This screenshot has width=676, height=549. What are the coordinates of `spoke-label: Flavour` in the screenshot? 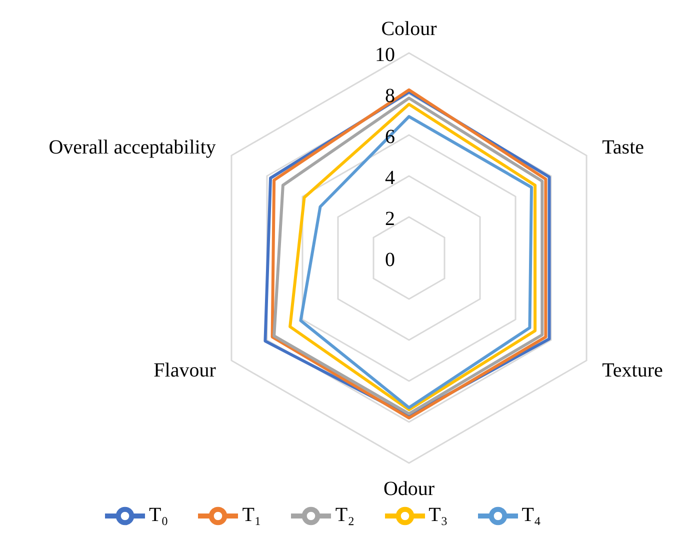 It's located at (185, 371).